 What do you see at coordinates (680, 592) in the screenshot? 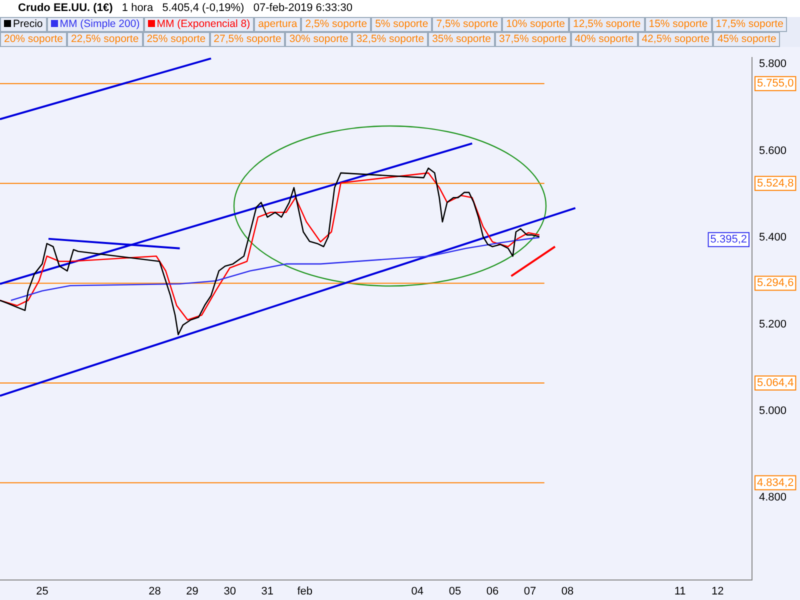
I see `x-tick-label: 11` at bounding box center [680, 592].